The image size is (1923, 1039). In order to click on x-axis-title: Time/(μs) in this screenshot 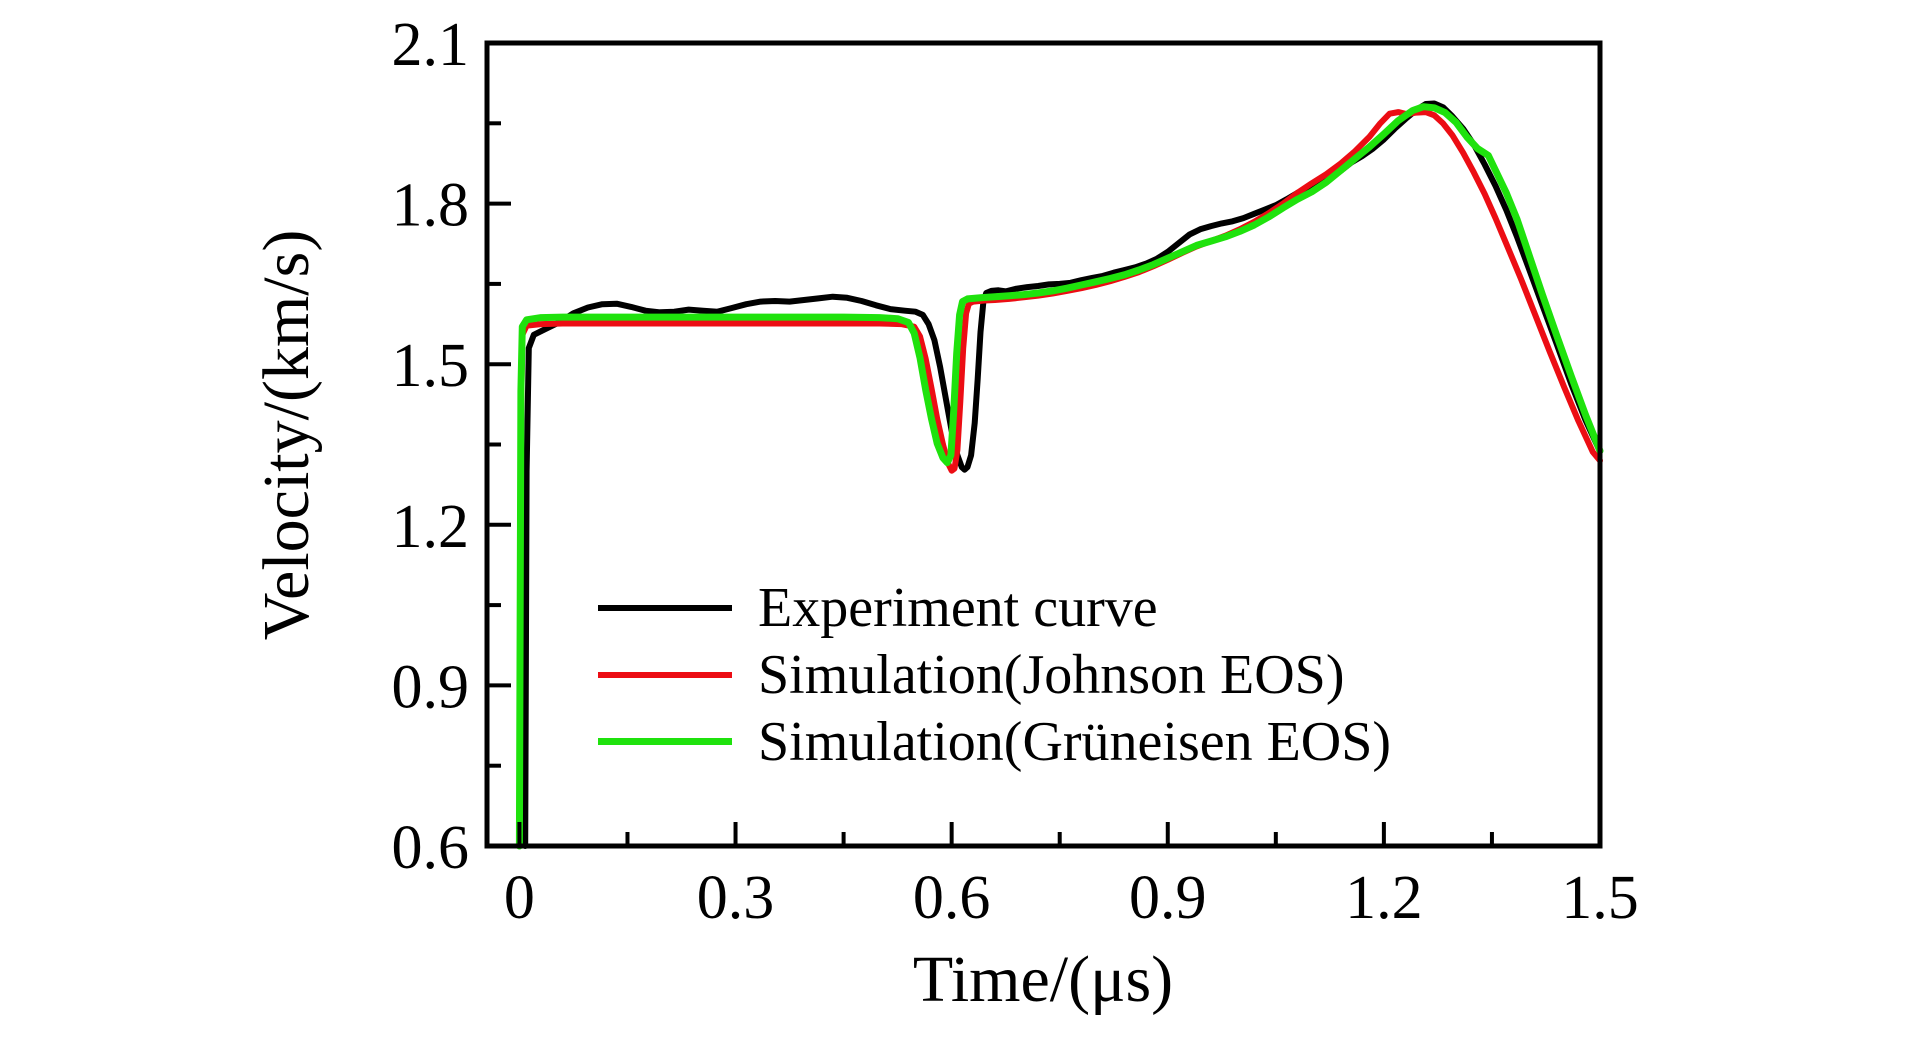, I will do `click(1043, 979)`.